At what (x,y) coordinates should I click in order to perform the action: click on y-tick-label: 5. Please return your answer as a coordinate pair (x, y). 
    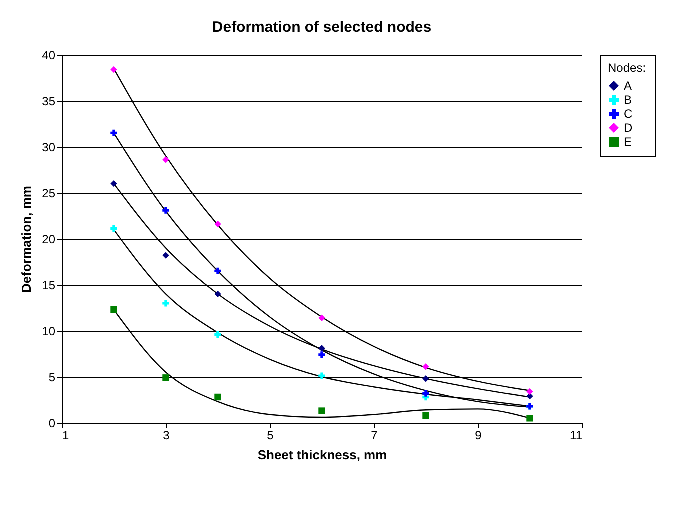
    Looking at the image, I should click on (52, 377).